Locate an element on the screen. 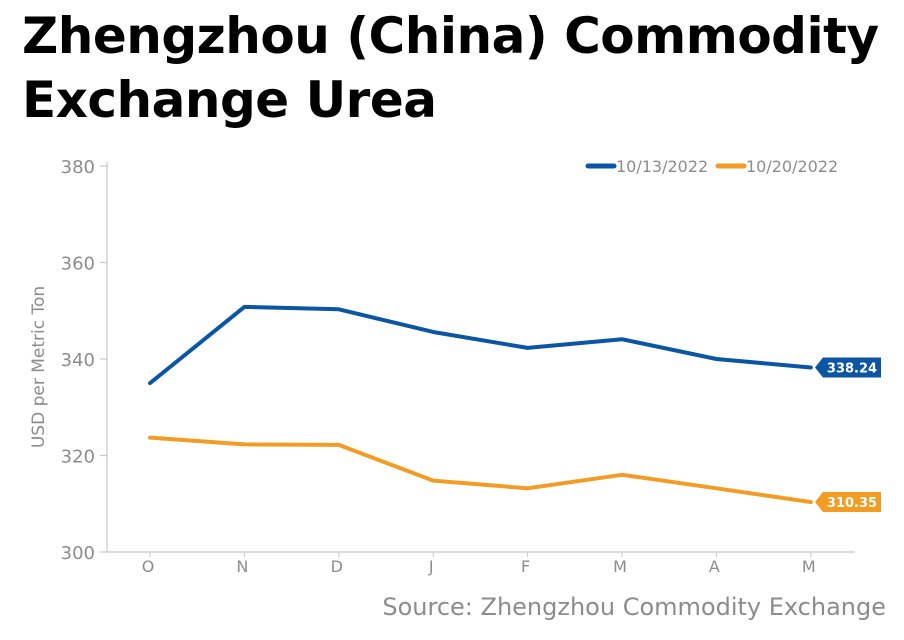 The height and width of the screenshot is (640, 904). x-tick-label: A is located at coordinates (714, 566).